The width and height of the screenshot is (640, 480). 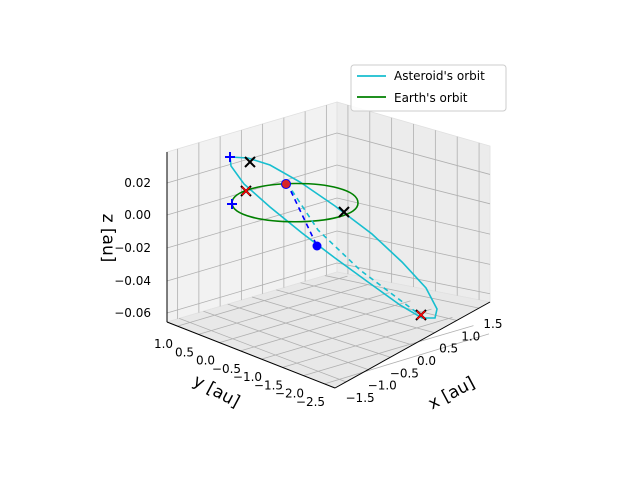 I want to click on legend-box, so click(x=428, y=88).